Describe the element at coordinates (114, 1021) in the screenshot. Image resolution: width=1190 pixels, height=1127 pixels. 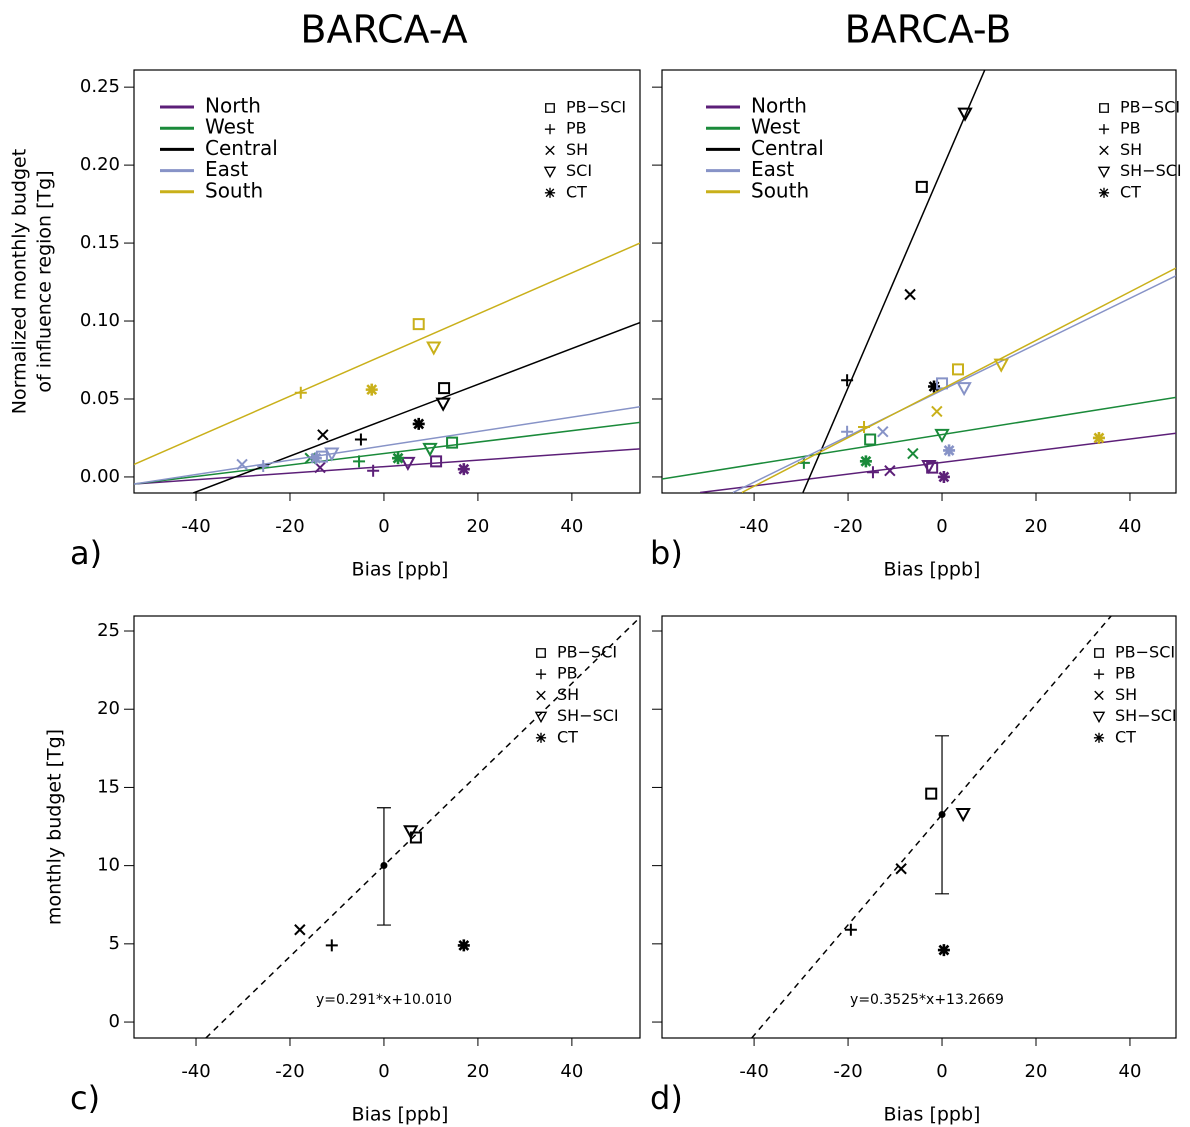
I see `y-tick-label: 0` at that location.